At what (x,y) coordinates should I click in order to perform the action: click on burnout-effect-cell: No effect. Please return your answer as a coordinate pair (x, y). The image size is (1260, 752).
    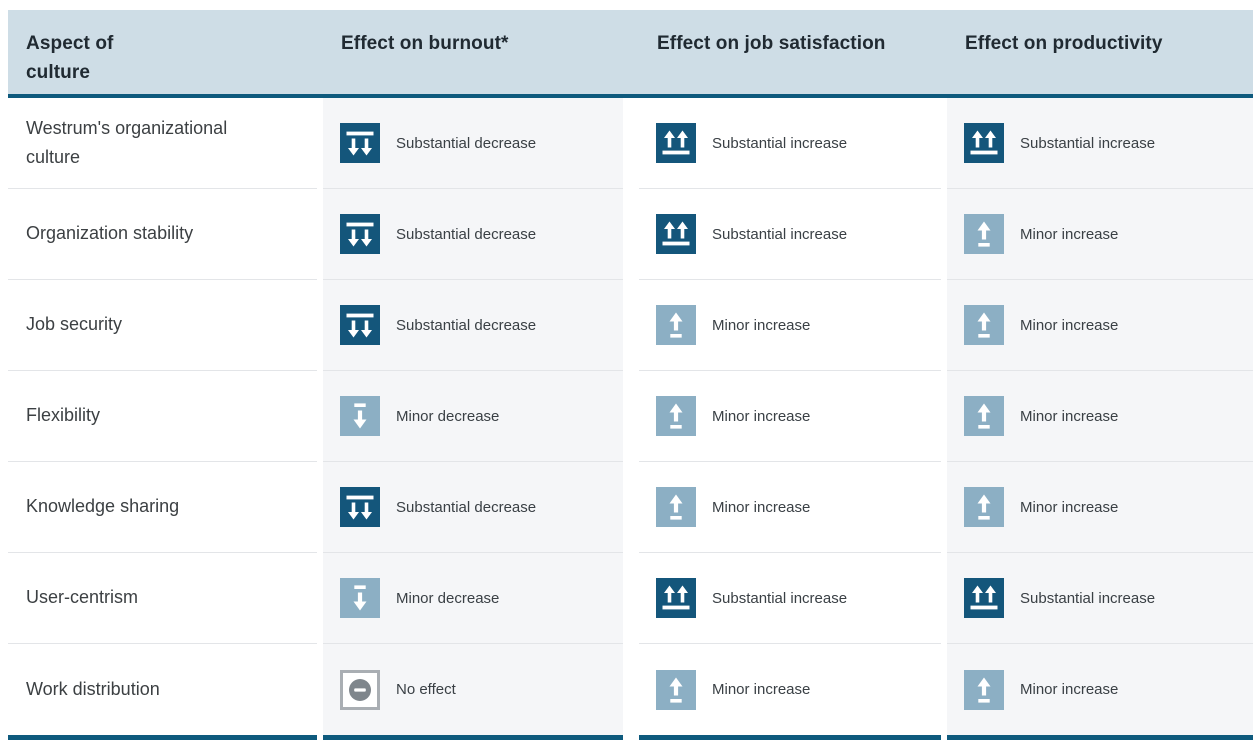
    Looking at the image, I should click on (473, 689).